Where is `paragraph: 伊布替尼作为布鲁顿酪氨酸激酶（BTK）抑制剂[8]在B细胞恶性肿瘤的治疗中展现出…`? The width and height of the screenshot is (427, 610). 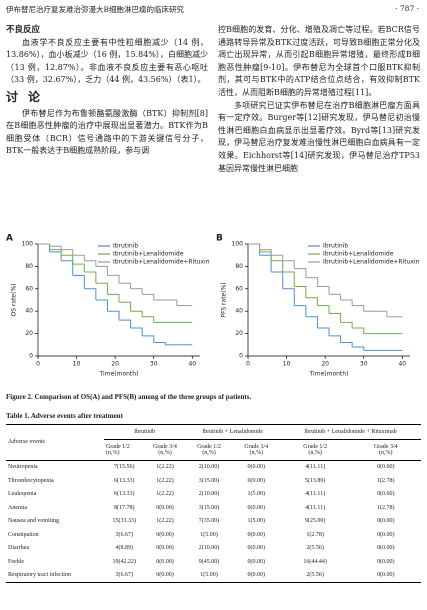
paragraph: 伊布替尼作为布鲁顿酪氨酸激酶（BTK）抑制剂[8]在B细胞恶性肿瘤的治疗中展现出… is located at coordinates (107, 132).